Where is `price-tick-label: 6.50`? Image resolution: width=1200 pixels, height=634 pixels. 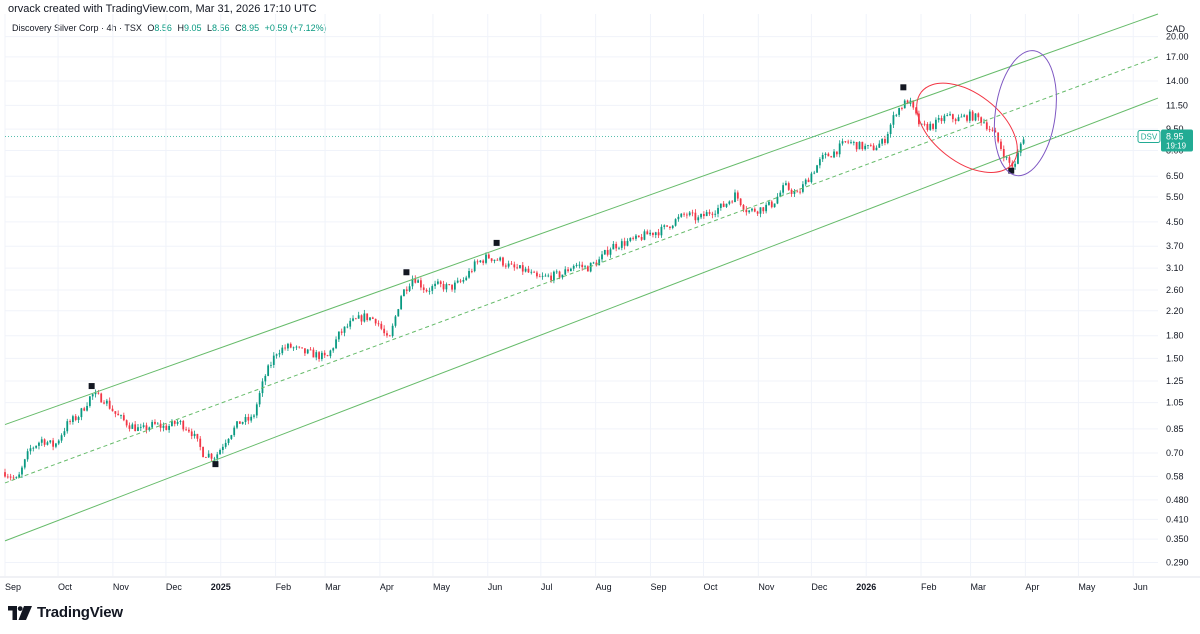 price-tick-label: 6.50 is located at coordinates (1175, 176).